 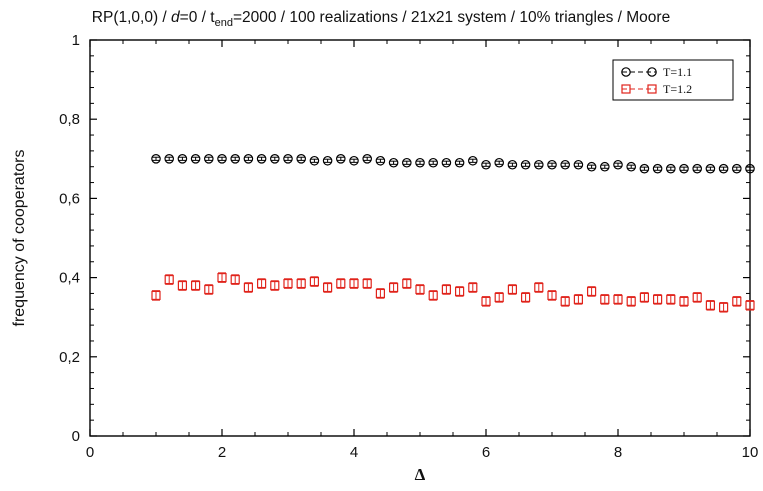 I want to click on chart-title-d-symbol: d, so click(x=176, y=17).